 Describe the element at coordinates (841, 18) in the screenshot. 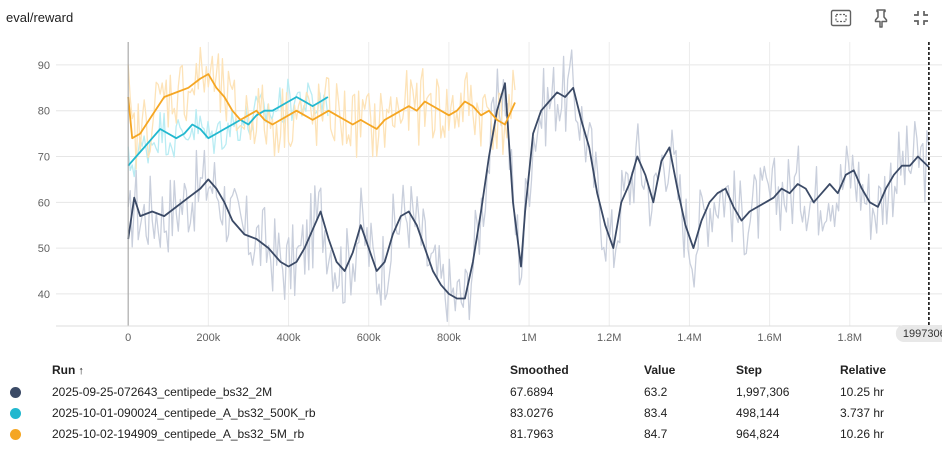

I see `fit-domain-icon` at that location.